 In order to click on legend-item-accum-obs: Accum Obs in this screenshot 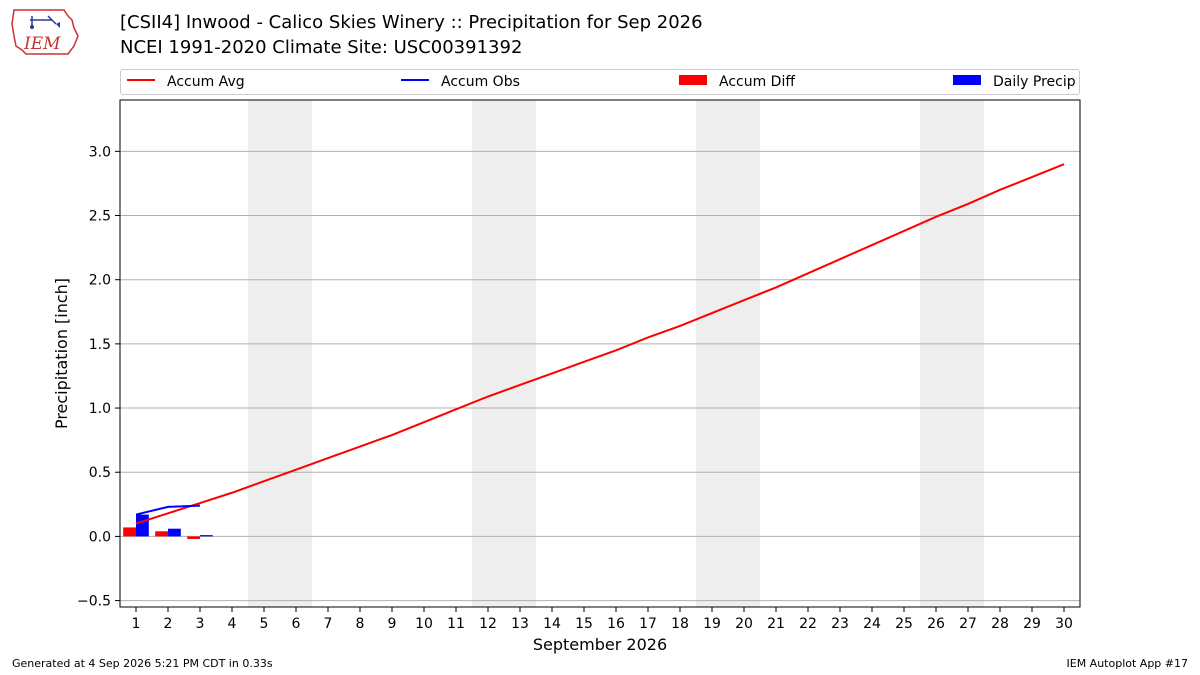, I will do `click(460, 83)`.